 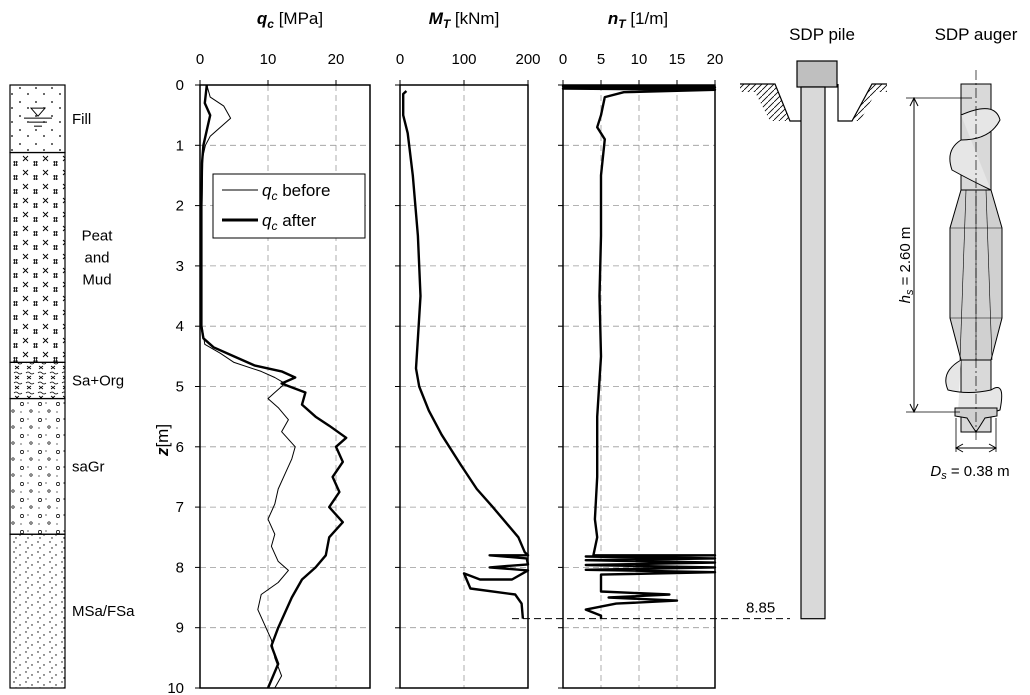 I want to click on soil-layer-label: Sa+Org, so click(x=98, y=380).